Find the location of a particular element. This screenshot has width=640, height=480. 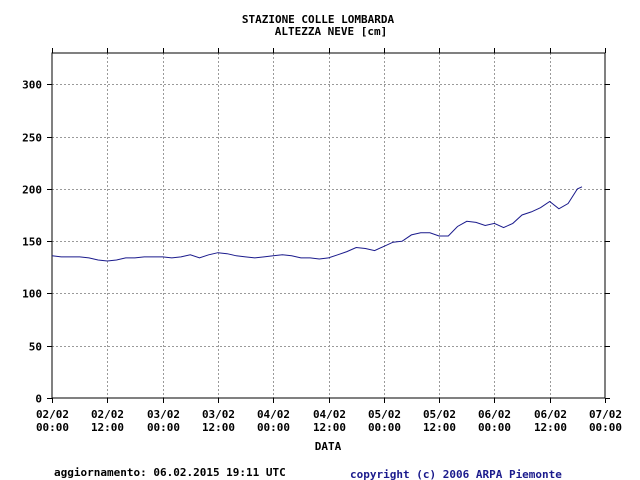

y-tick-label: 250 is located at coordinates (32, 138).